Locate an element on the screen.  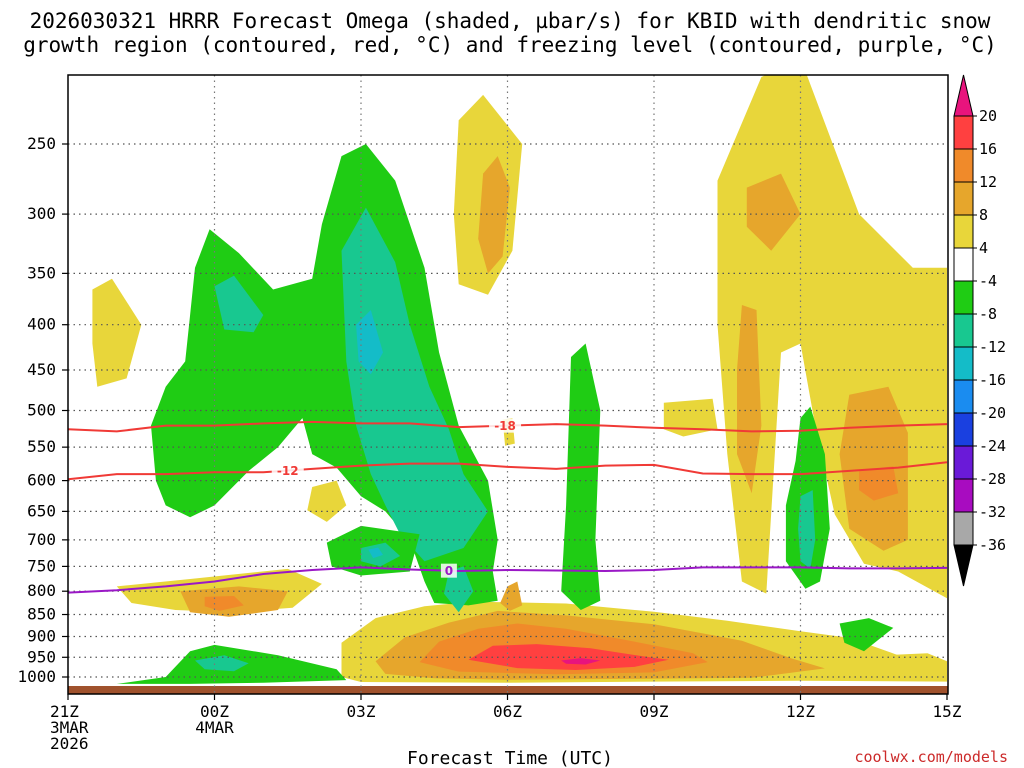
colorbar-label-10: -24 is located at coordinates (992, 446).